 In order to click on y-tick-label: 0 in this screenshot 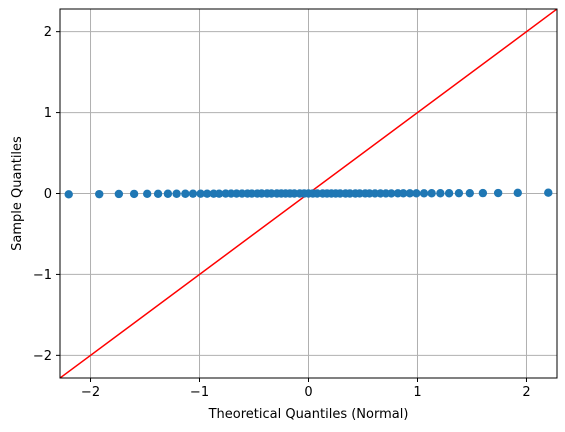, I will do `click(48, 194)`.